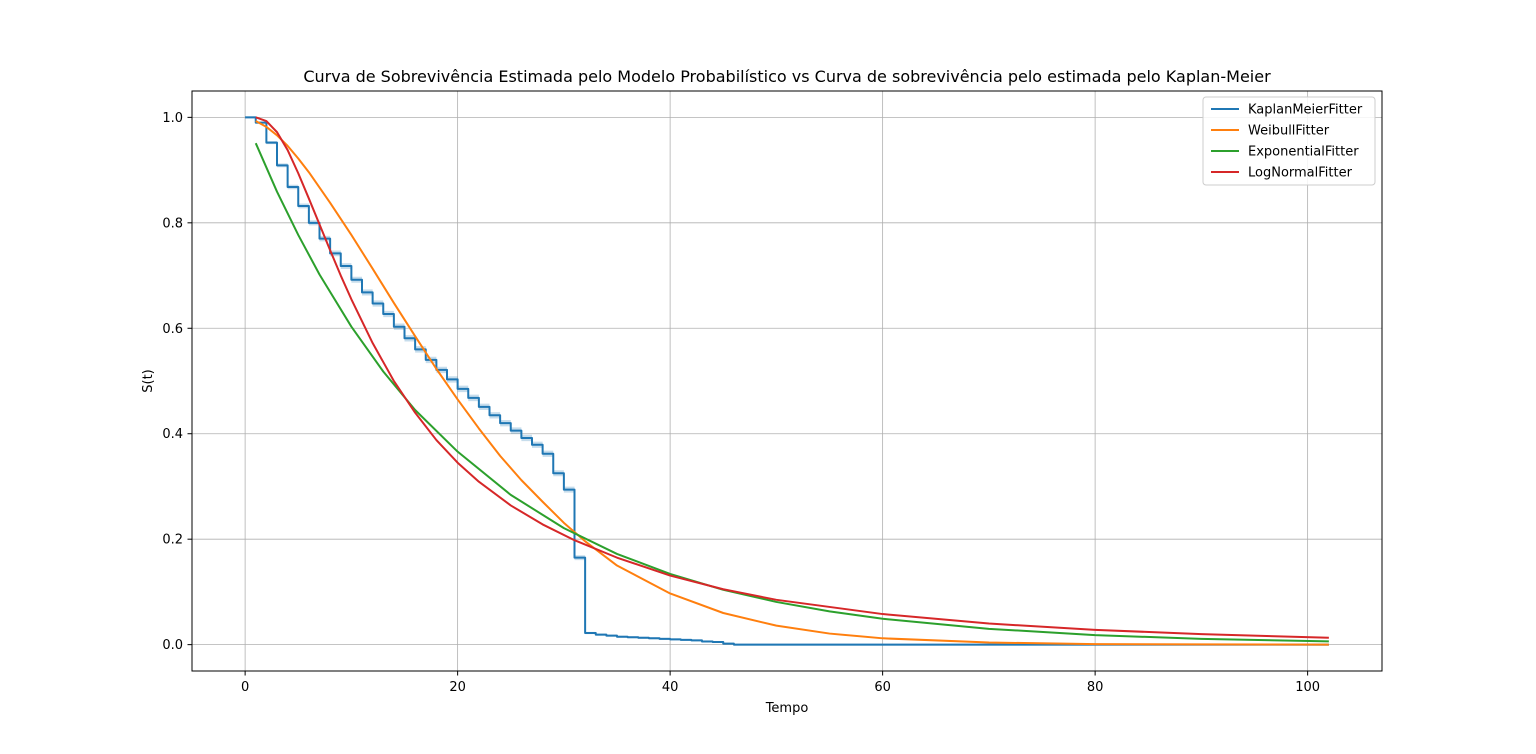 The width and height of the screenshot is (1536, 754). What do you see at coordinates (457, 687) in the screenshot?
I see `x-tick-label: 20` at bounding box center [457, 687].